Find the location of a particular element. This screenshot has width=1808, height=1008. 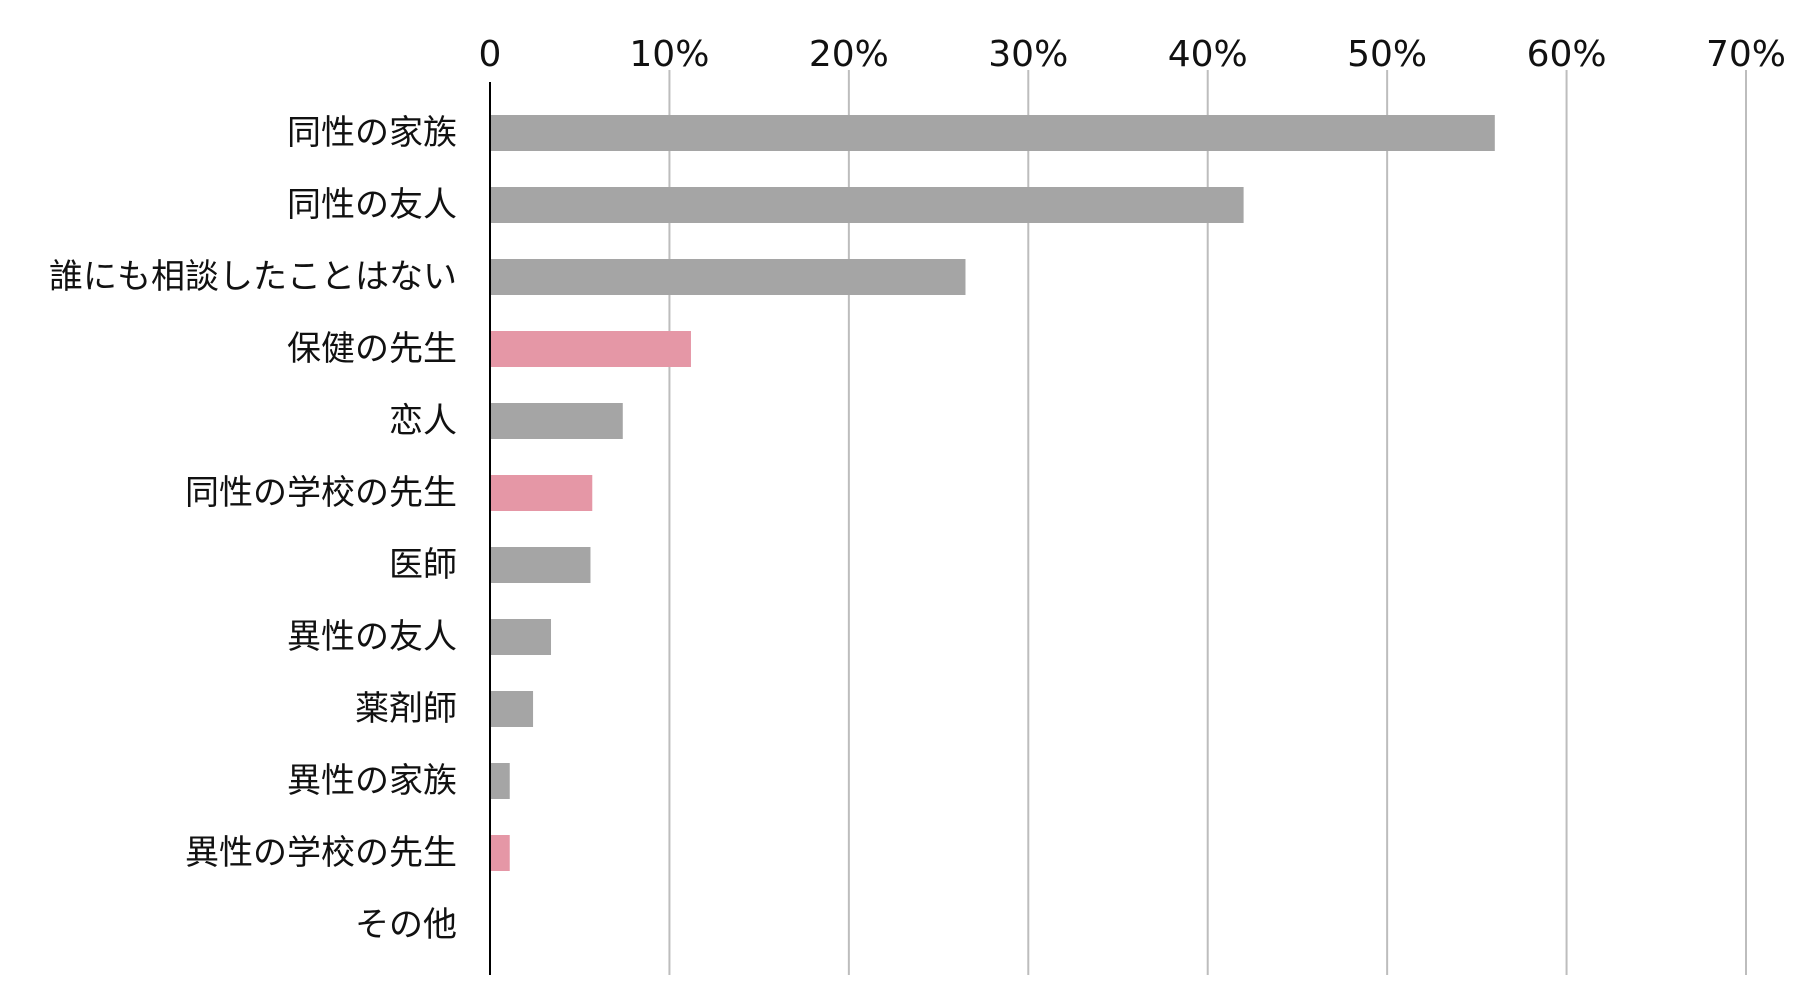

x-tick-label: 40% is located at coordinates (1208, 54).